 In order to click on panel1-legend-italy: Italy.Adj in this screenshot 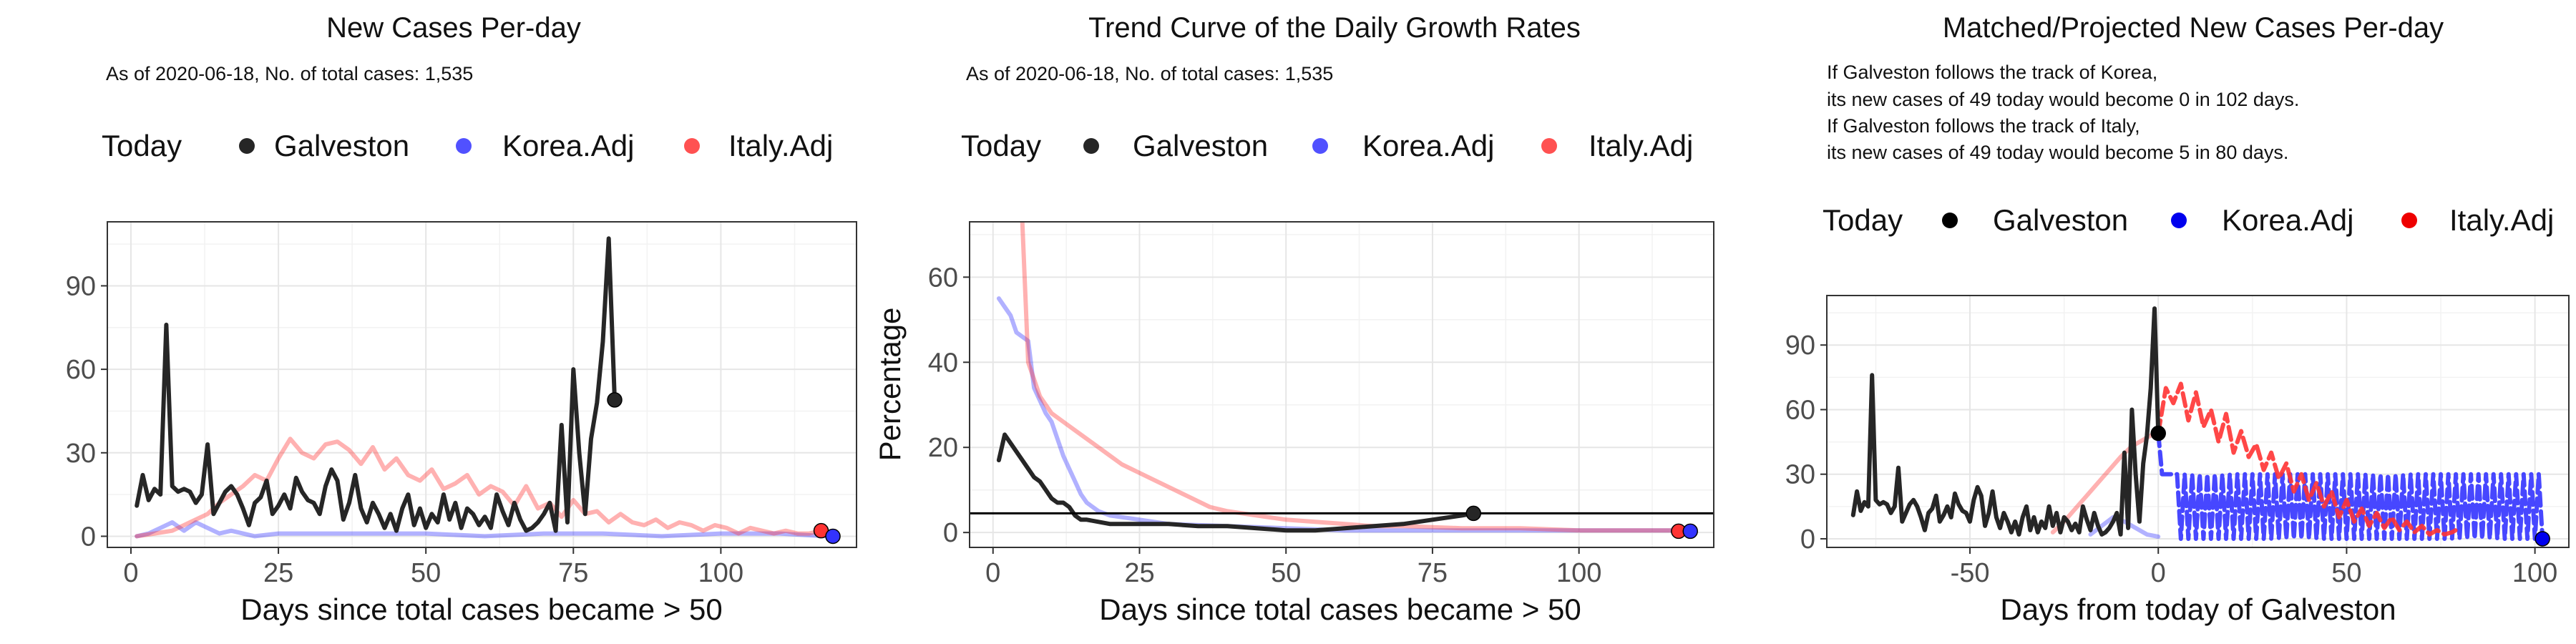, I will do `click(780, 145)`.